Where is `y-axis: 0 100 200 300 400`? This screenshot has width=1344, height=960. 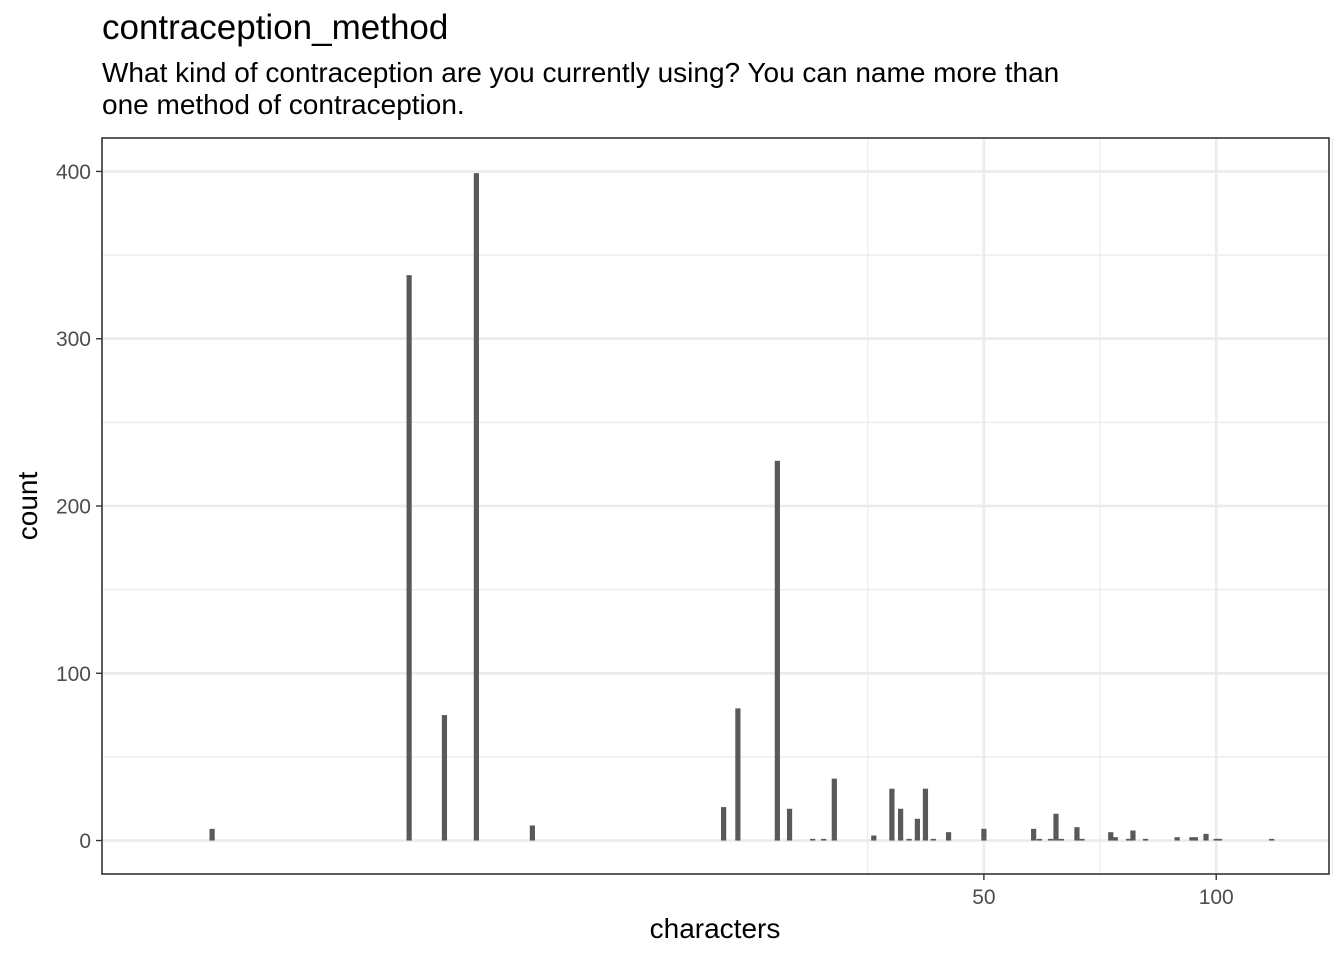
y-axis: 0 100 200 300 400 is located at coordinates (79, 507).